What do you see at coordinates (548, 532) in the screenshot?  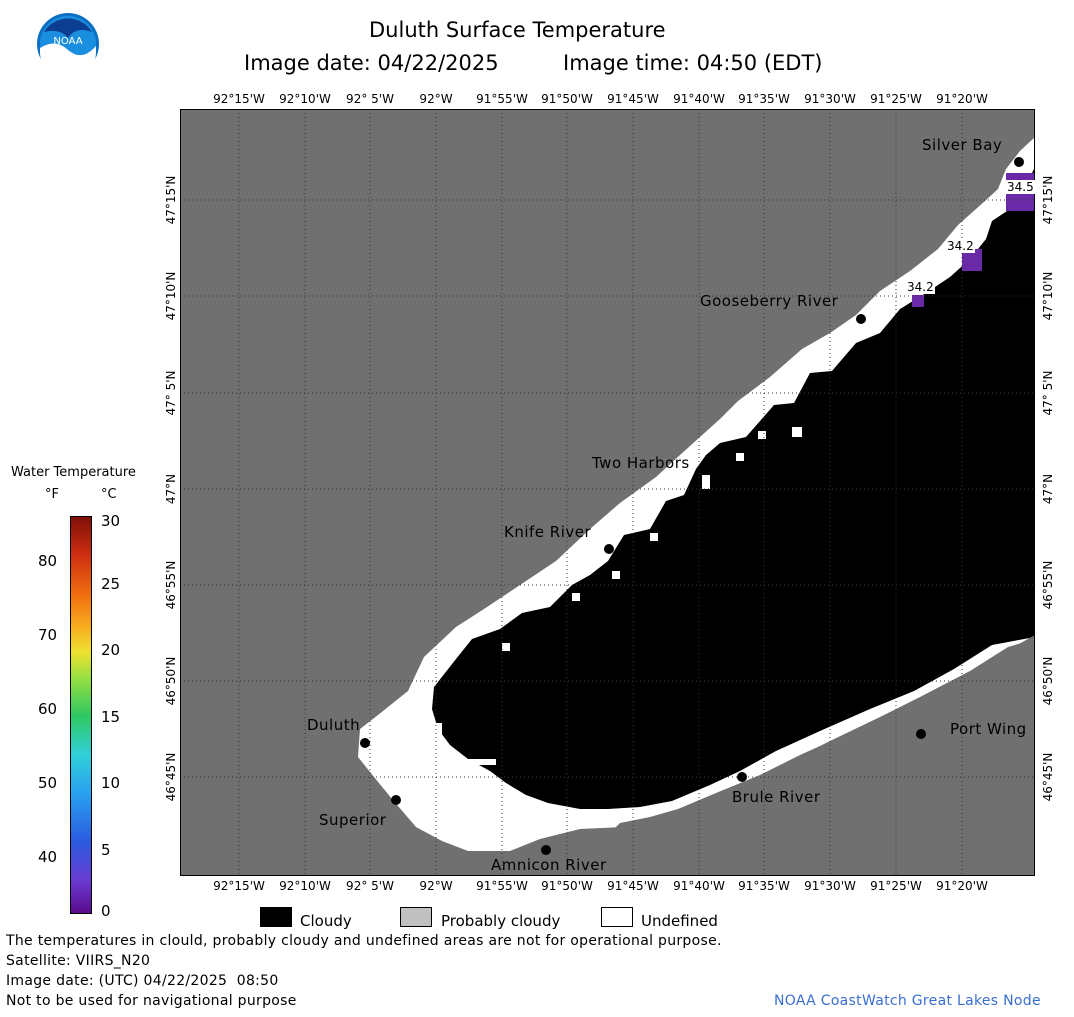 I see `place-label-knife-river: Knife River` at bounding box center [548, 532].